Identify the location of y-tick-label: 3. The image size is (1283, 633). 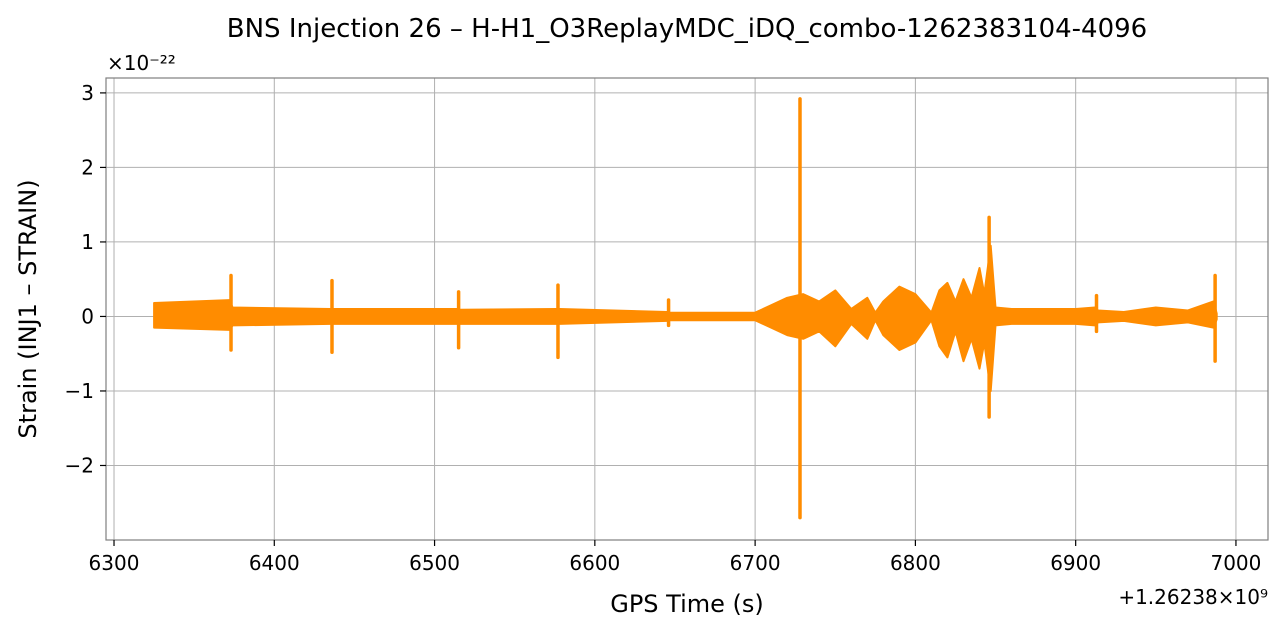
(87, 93).